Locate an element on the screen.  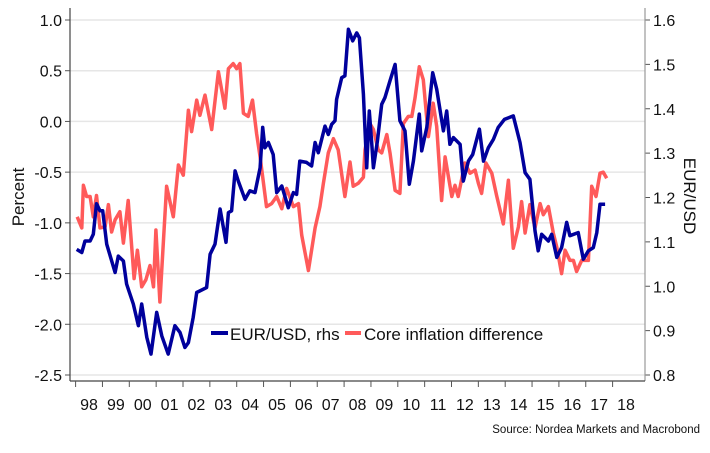
y-right-tick-label: 1.6 is located at coordinates (664, 21).